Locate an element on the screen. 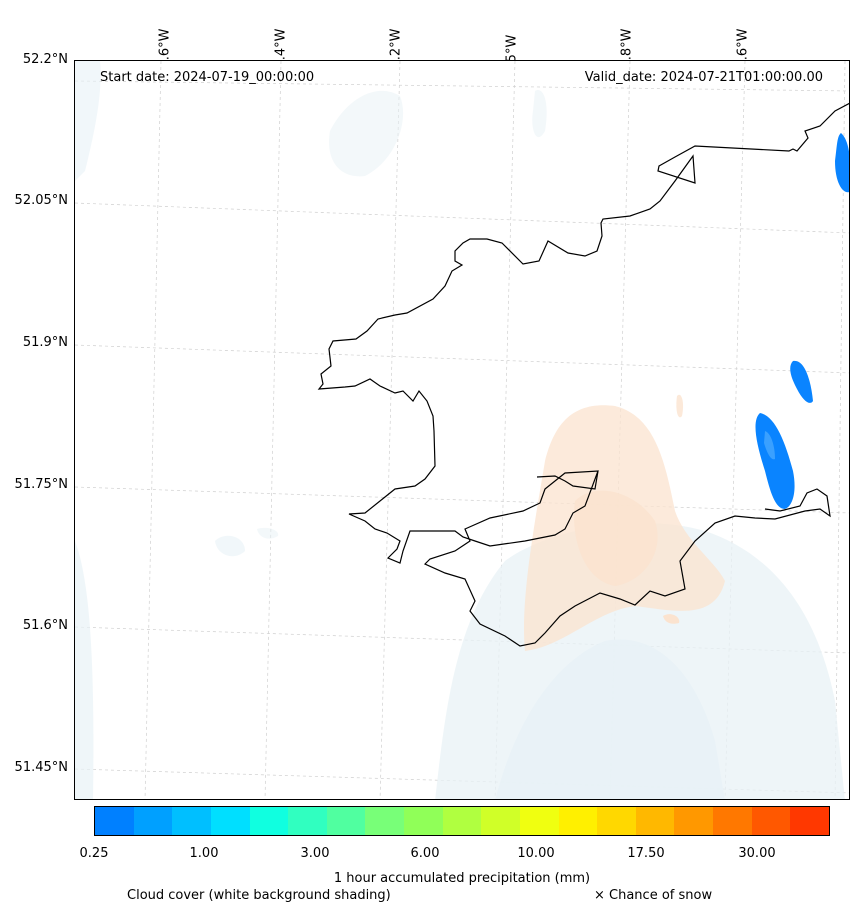  lon-label-5-6w: 5.6°W is located at coordinates (165, 48).